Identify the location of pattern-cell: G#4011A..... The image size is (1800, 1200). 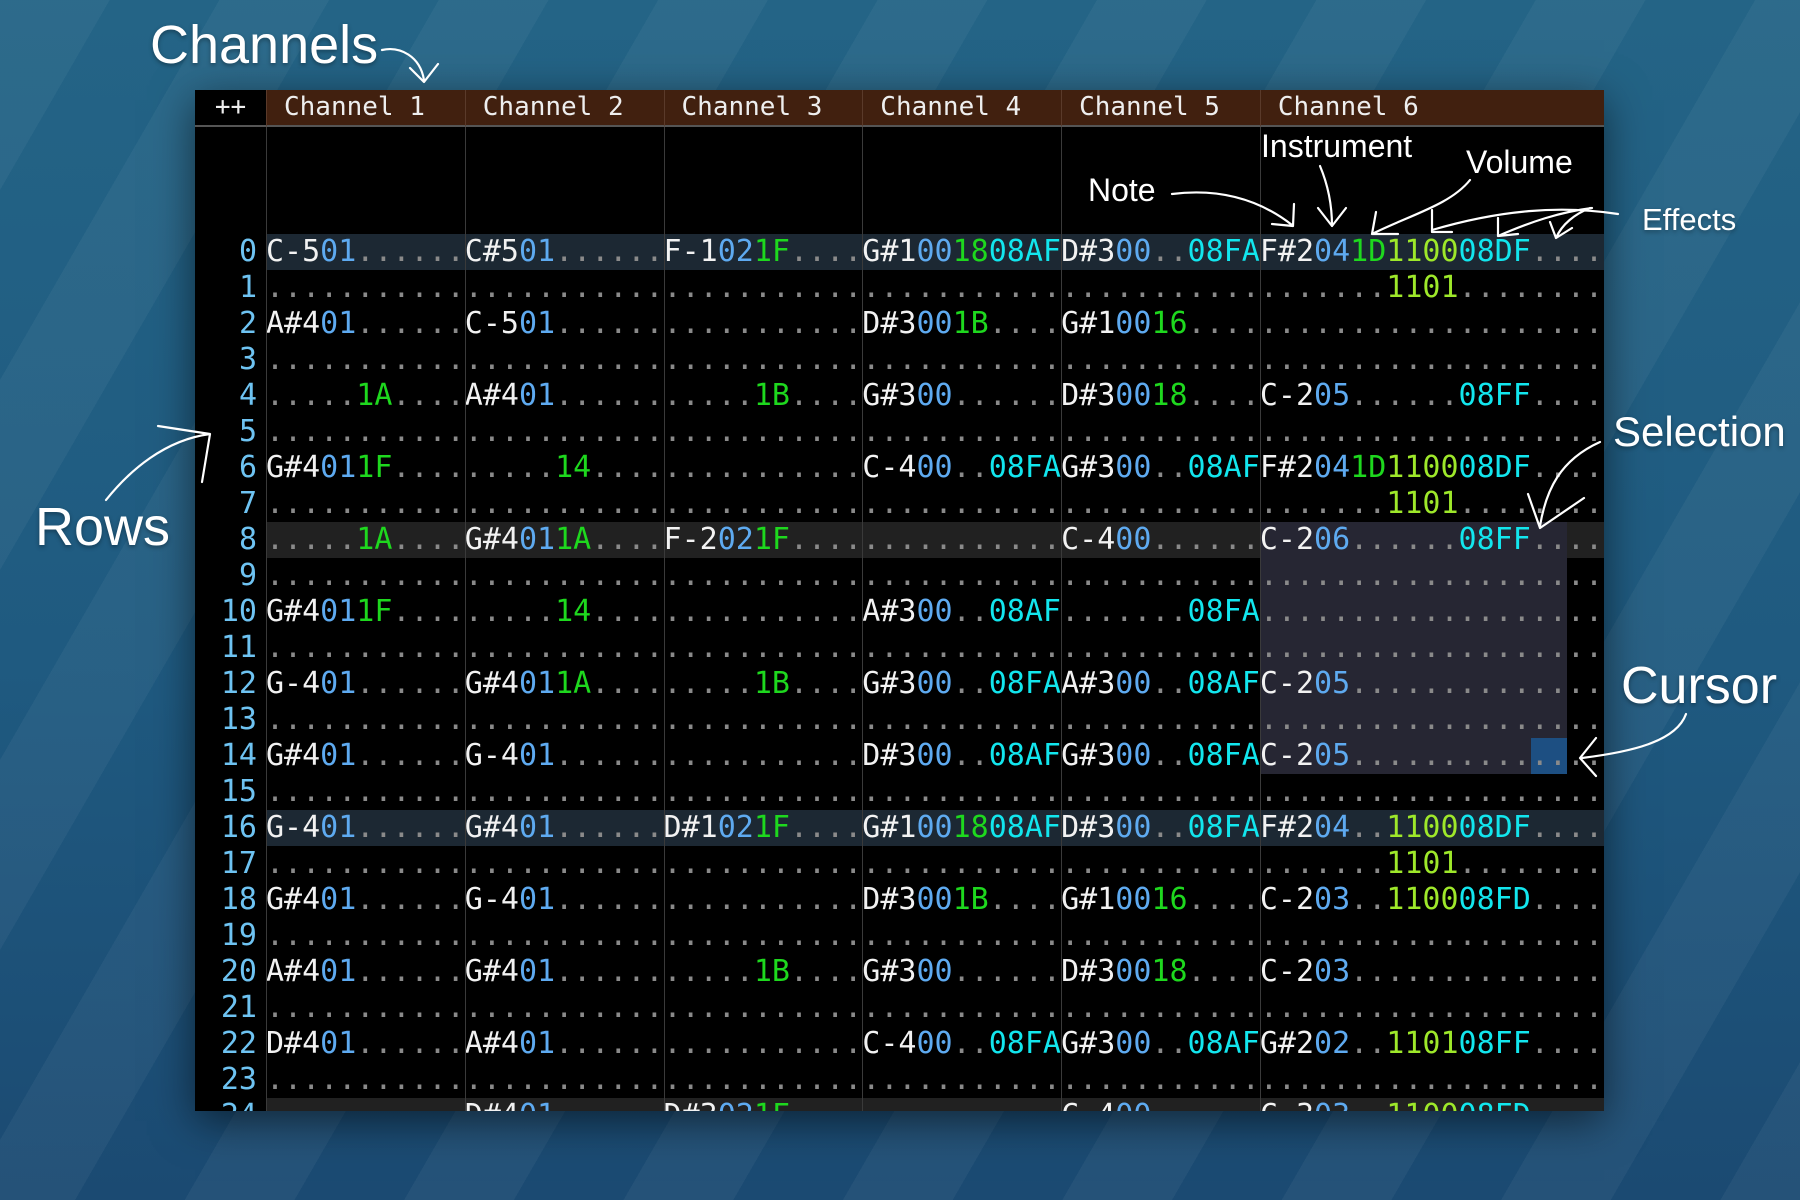
(564, 539).